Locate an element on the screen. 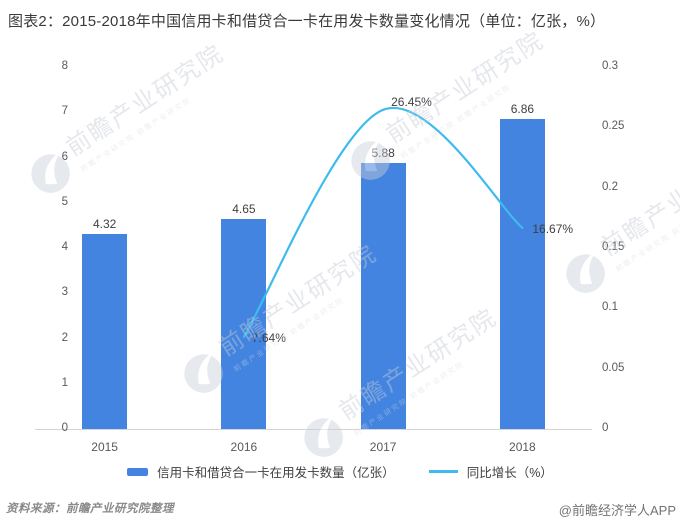 This screenshot has height=525, width=680. legend-label-cards: 信用卡和借贷合一卡在用发卡数量（亿张） is located at coordinates (276, 473).